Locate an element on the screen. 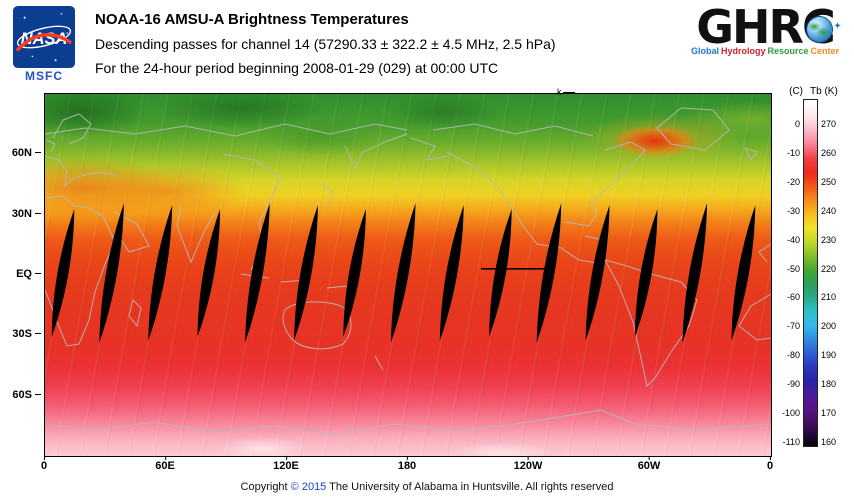 This screenshot has height=502, width=854. celsius-tick-label: 0 is located at coordinates (797, 124).